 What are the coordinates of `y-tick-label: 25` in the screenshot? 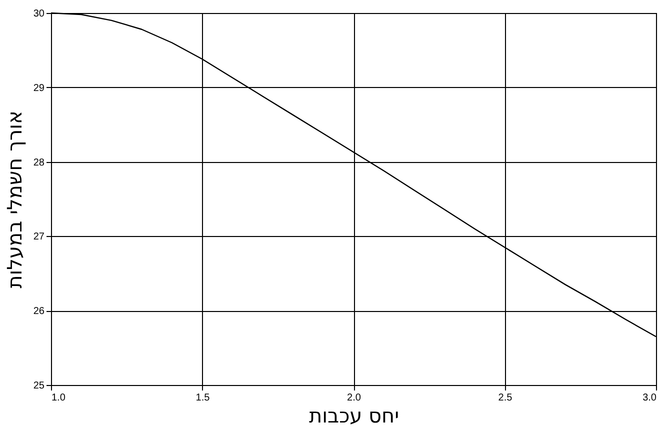 It's located at (39, 386).